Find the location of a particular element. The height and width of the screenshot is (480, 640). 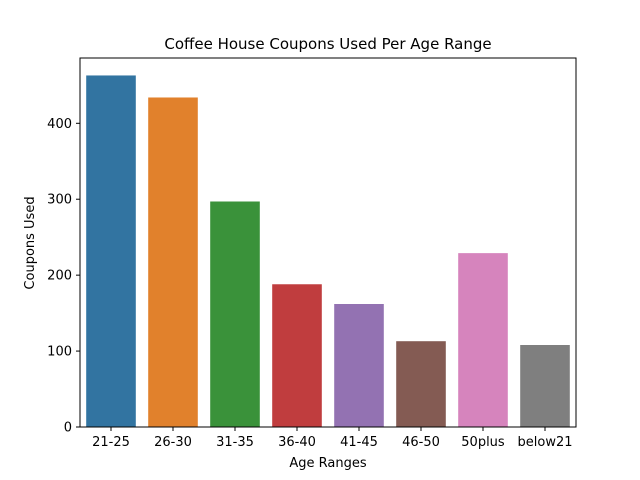

x-tick-label: 36-40 is located at coordinates (297, 442).